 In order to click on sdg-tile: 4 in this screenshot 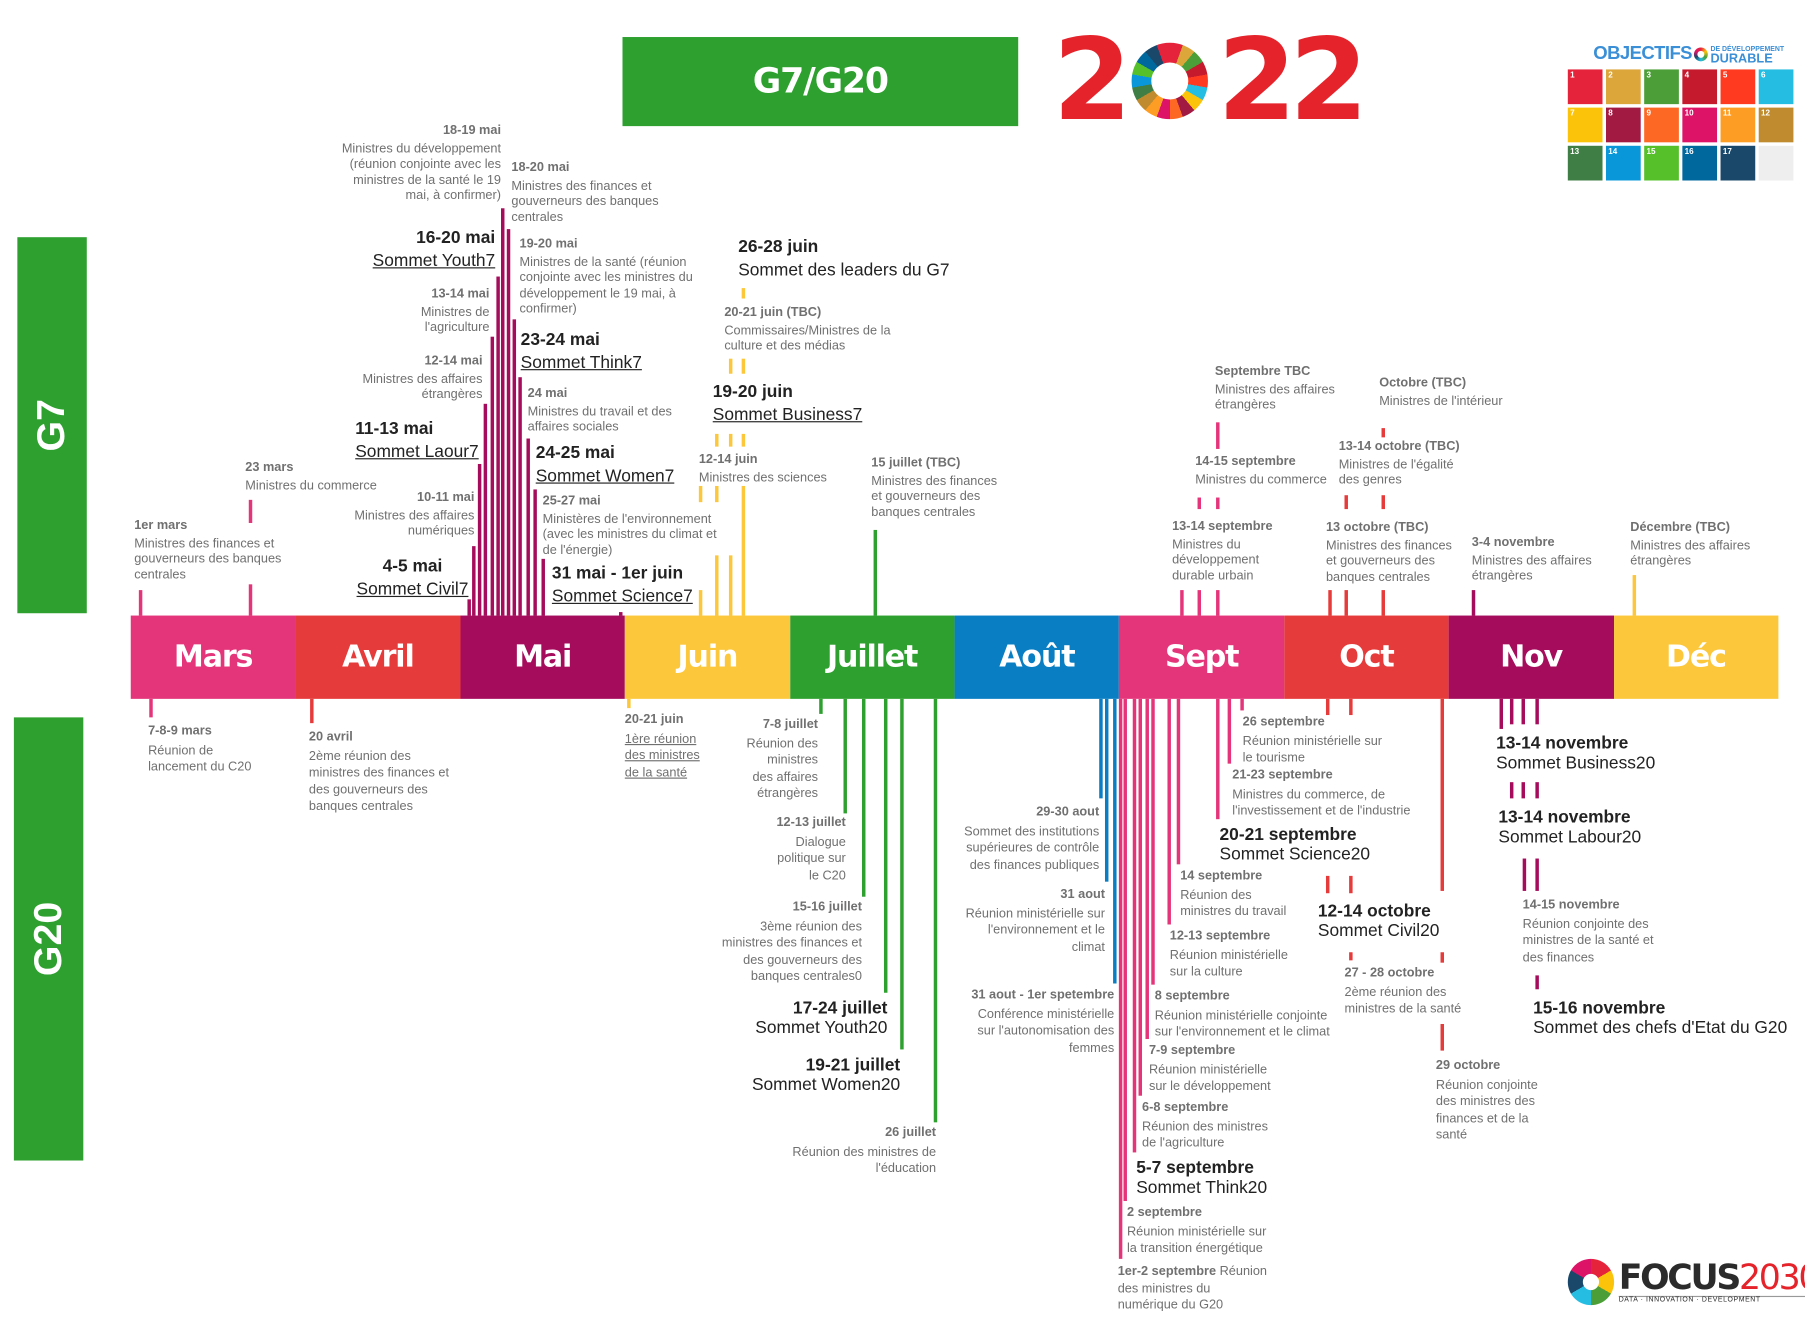, I will do `click(1700, 87)`.